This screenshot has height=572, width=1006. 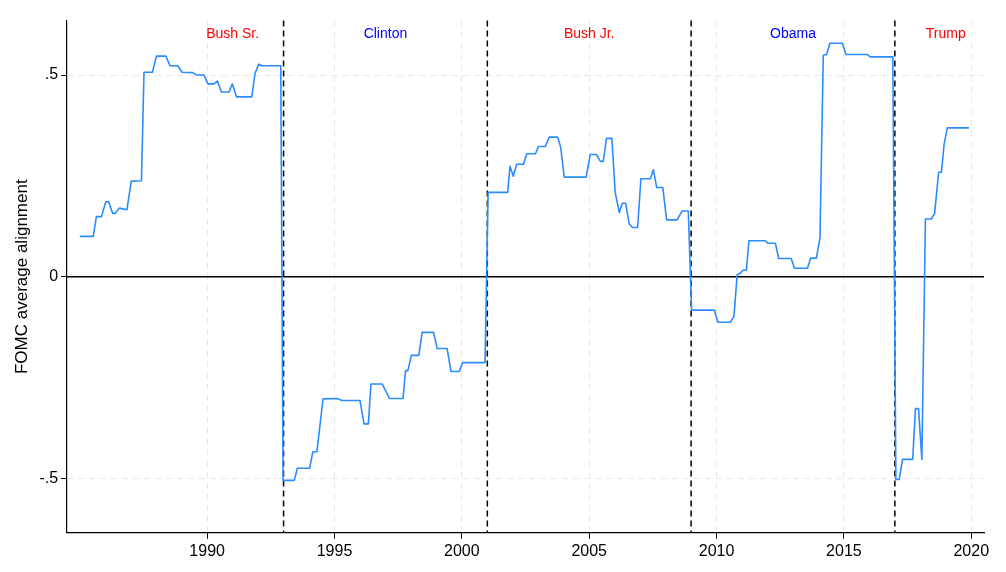 What do you see at coordinates (51, 74) in the screenshot?
I see `y-tick-label: .5` at bounding box center [51, 74].